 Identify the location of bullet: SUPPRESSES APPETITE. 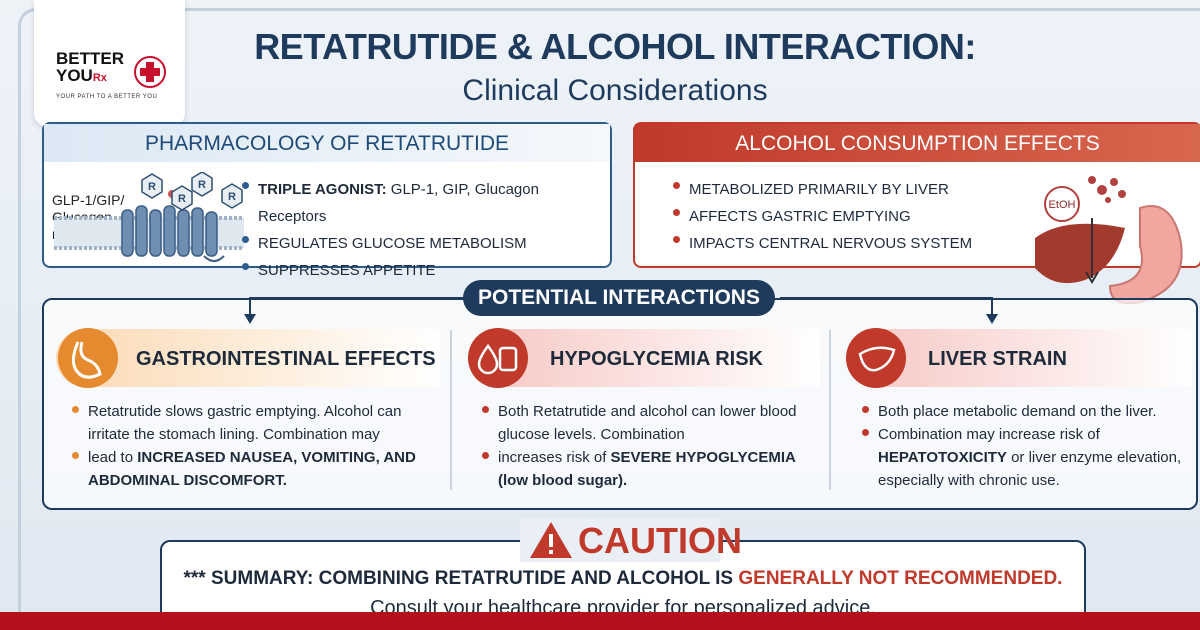
(425, 270).